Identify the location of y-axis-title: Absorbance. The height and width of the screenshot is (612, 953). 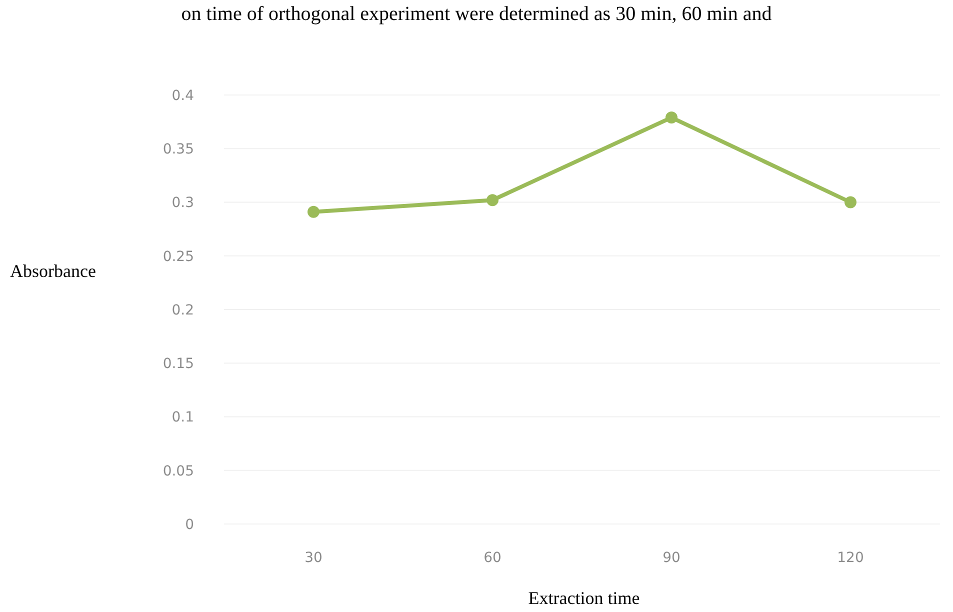
(53, 271).